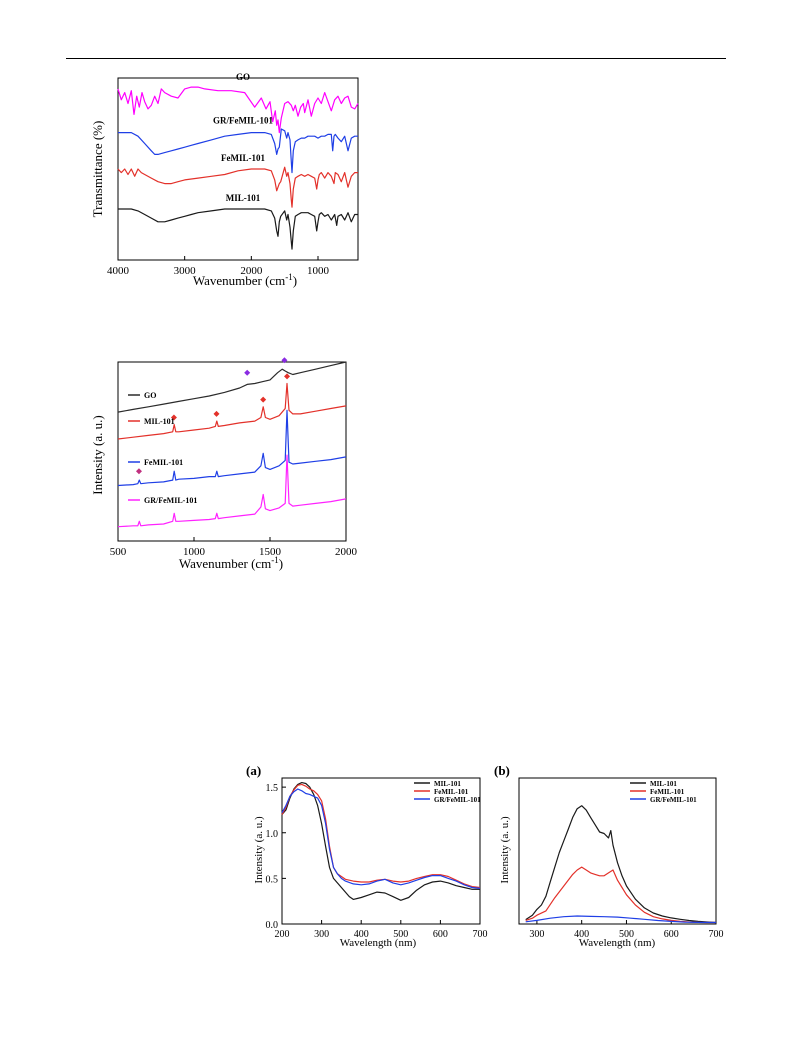  What do you see at coordinates (253, 770) in the screenshot?
I see `panel-label: (a)` at bounding box center [253, 770].